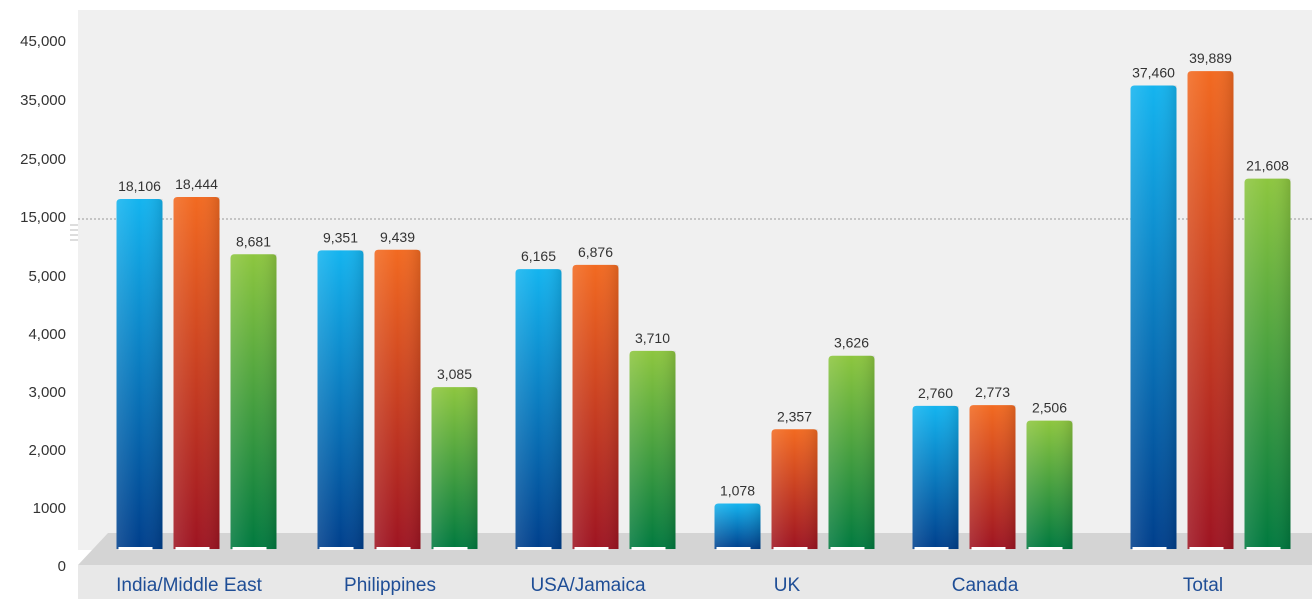 Image resolution: width=1312 pixels, height=599 pixels. Describe the element at coordinates (992, 392) in the screenshot. I see `data-label: 2,773` at that location.